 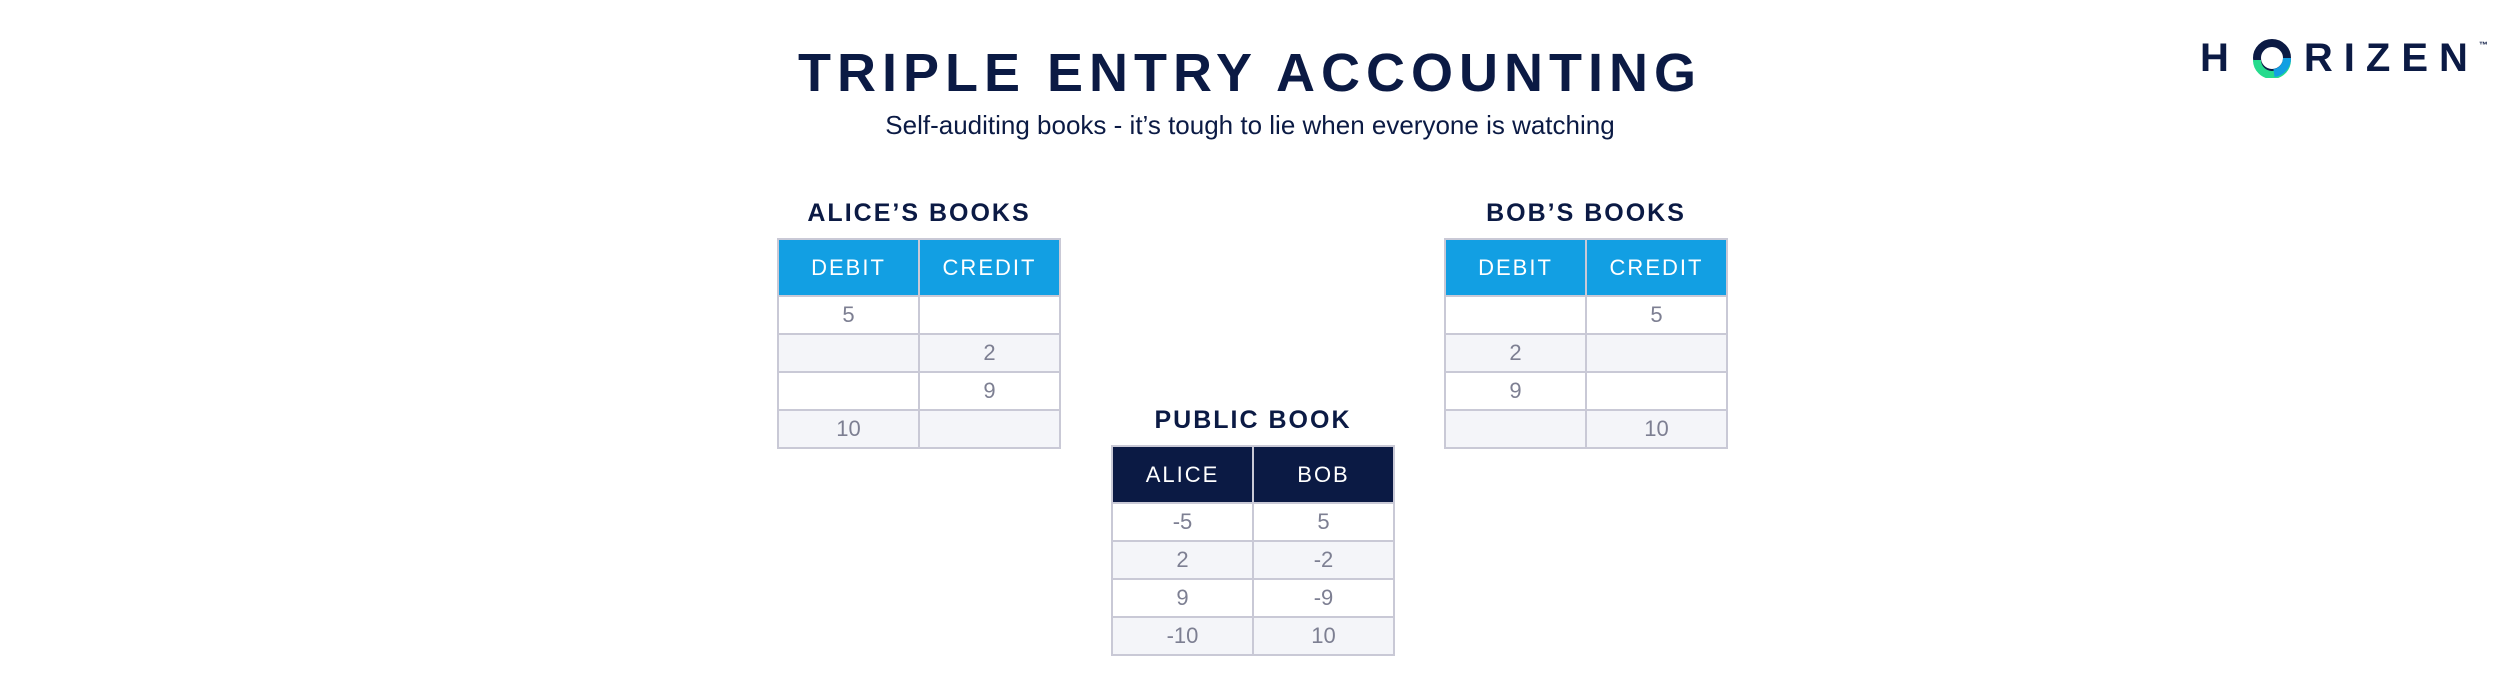 I want to click on alice-cell: 9, so click(x=1182, y=598).